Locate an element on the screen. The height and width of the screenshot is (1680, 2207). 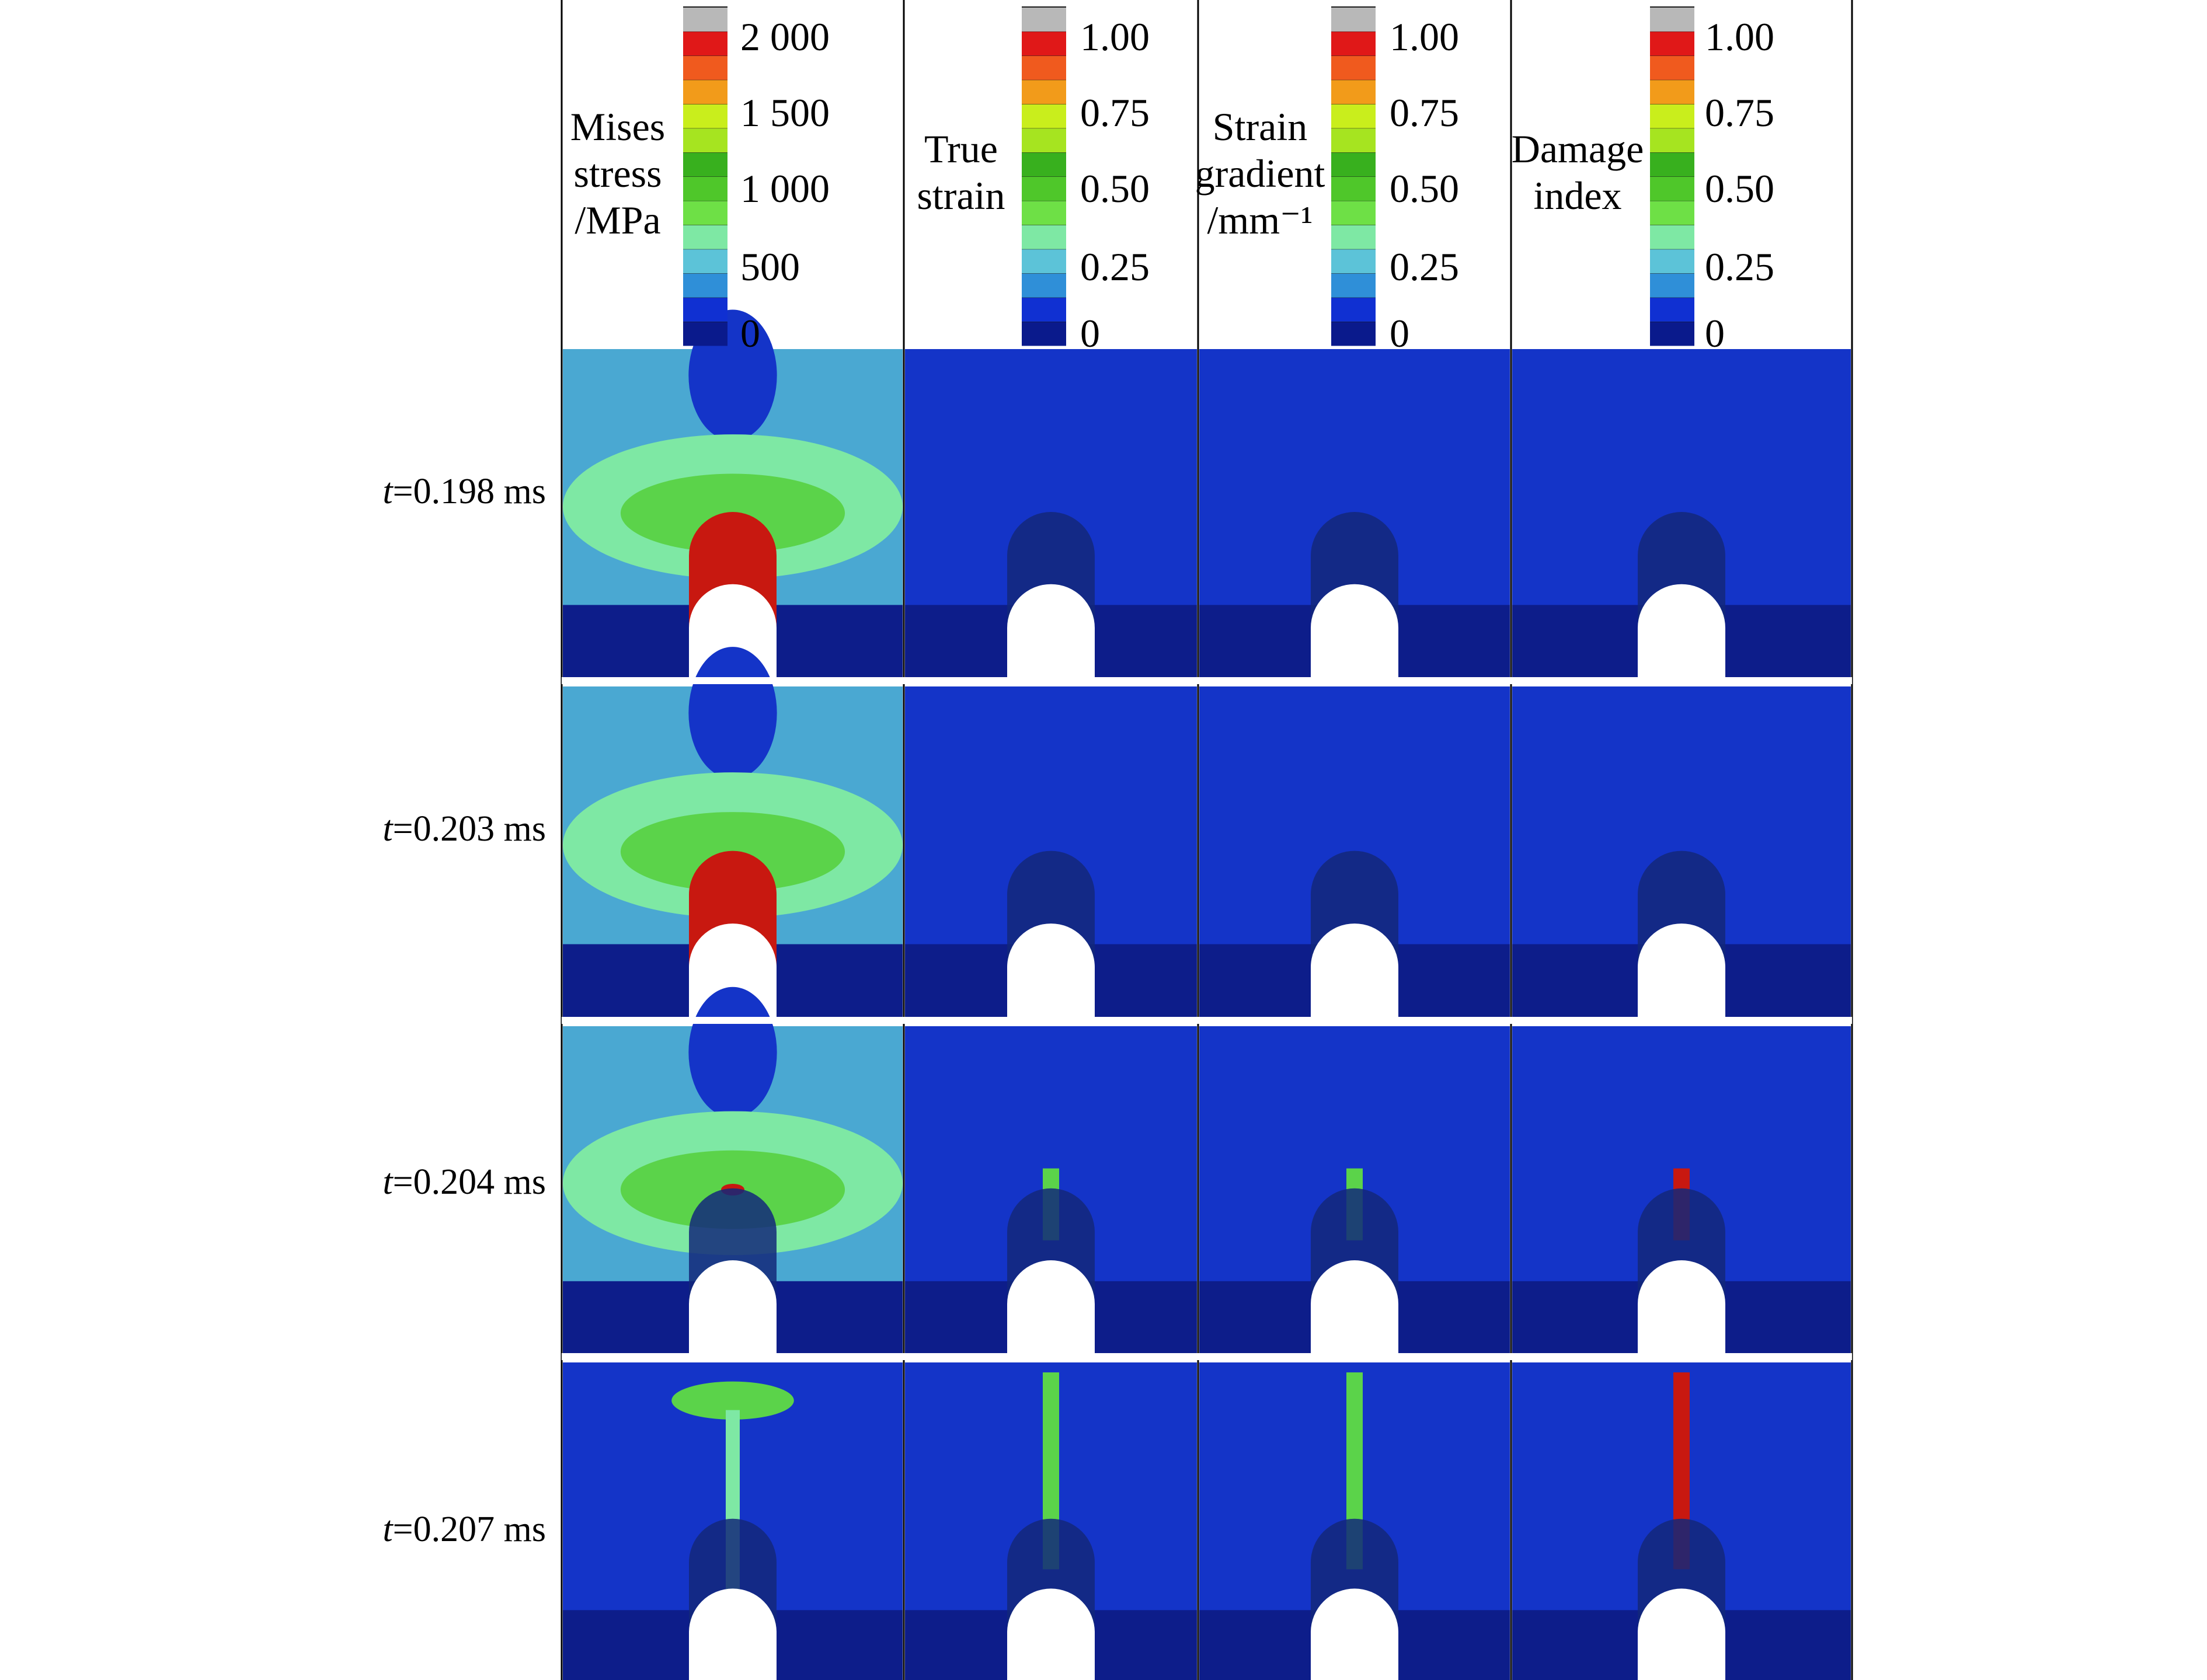
damage-tick-100: 1.00 is located at coordinates (1739, 37).